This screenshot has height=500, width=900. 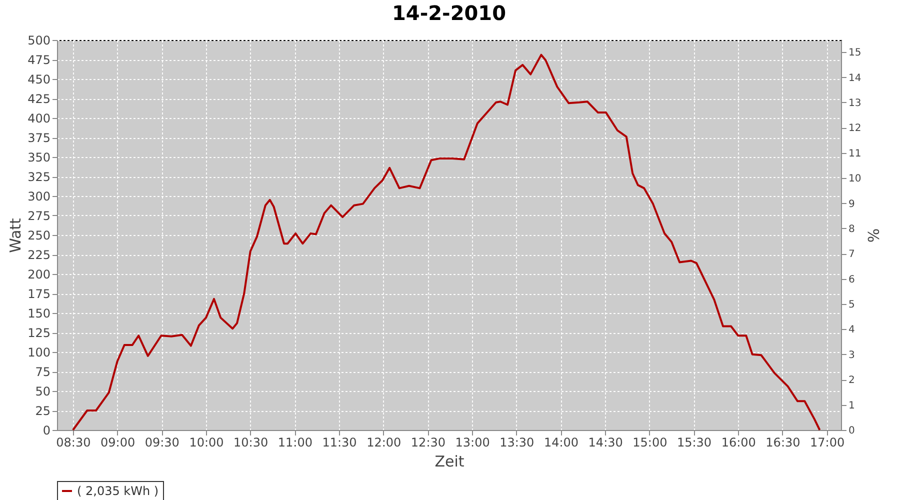 What do you see at coordinates (827, 443) in the screenshot?
I see `x-tick-label: 17:00` at bounding box center [827, 443].